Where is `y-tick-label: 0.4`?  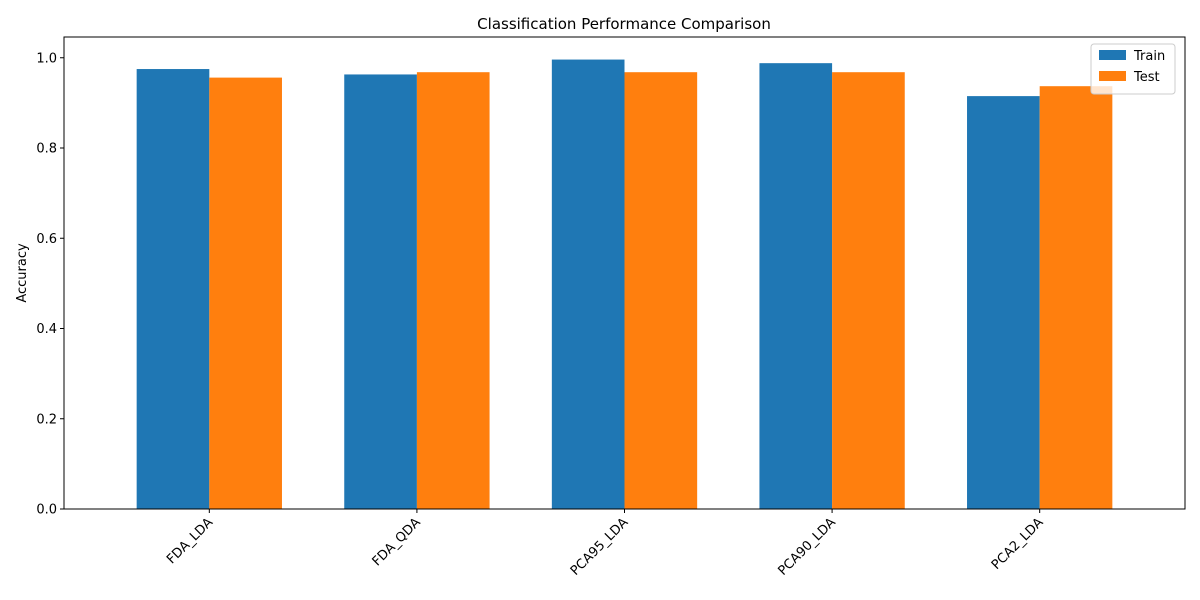 y-tick-label: 0.4 is located at coordinates (46, 329).